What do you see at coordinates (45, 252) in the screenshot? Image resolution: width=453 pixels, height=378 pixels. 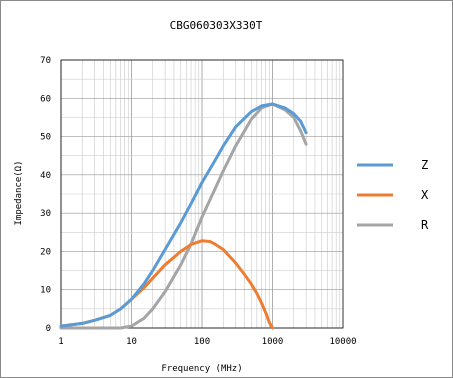 I see `y-tick-label: 20` at bounding box center [45, 252].